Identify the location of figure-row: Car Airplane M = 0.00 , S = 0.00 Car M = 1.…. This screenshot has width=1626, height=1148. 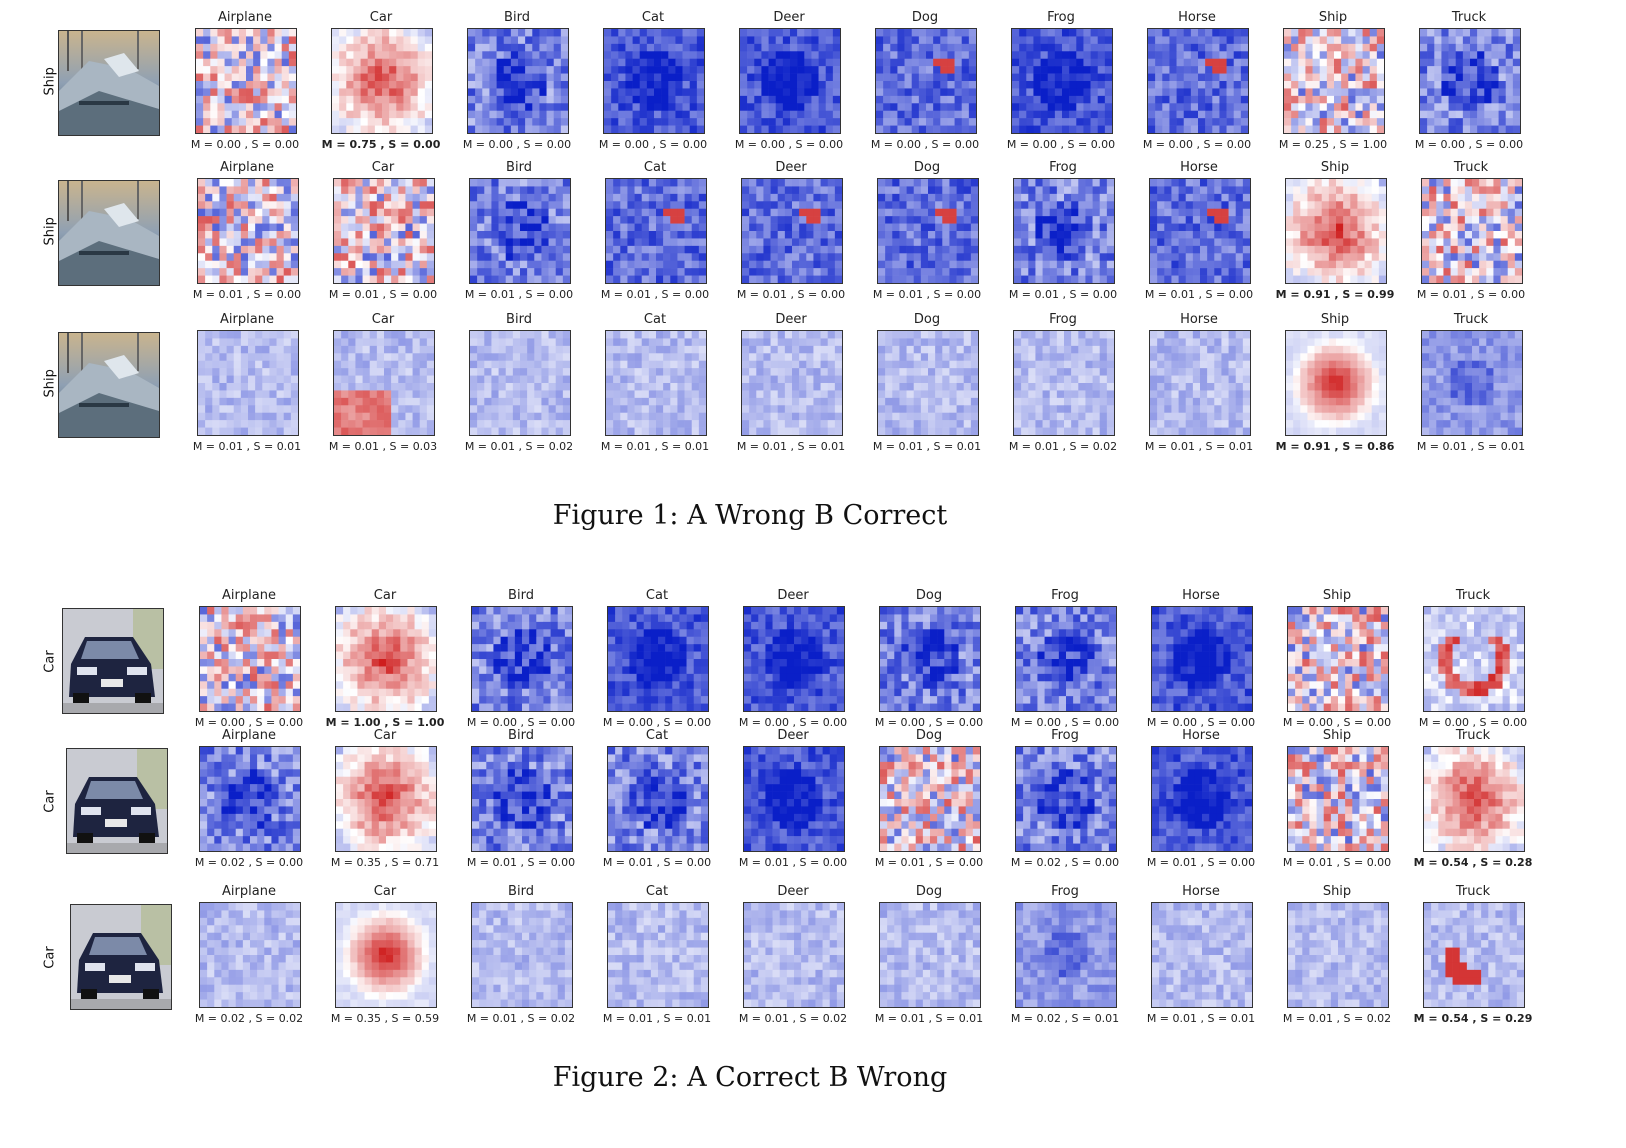
(813, 663).